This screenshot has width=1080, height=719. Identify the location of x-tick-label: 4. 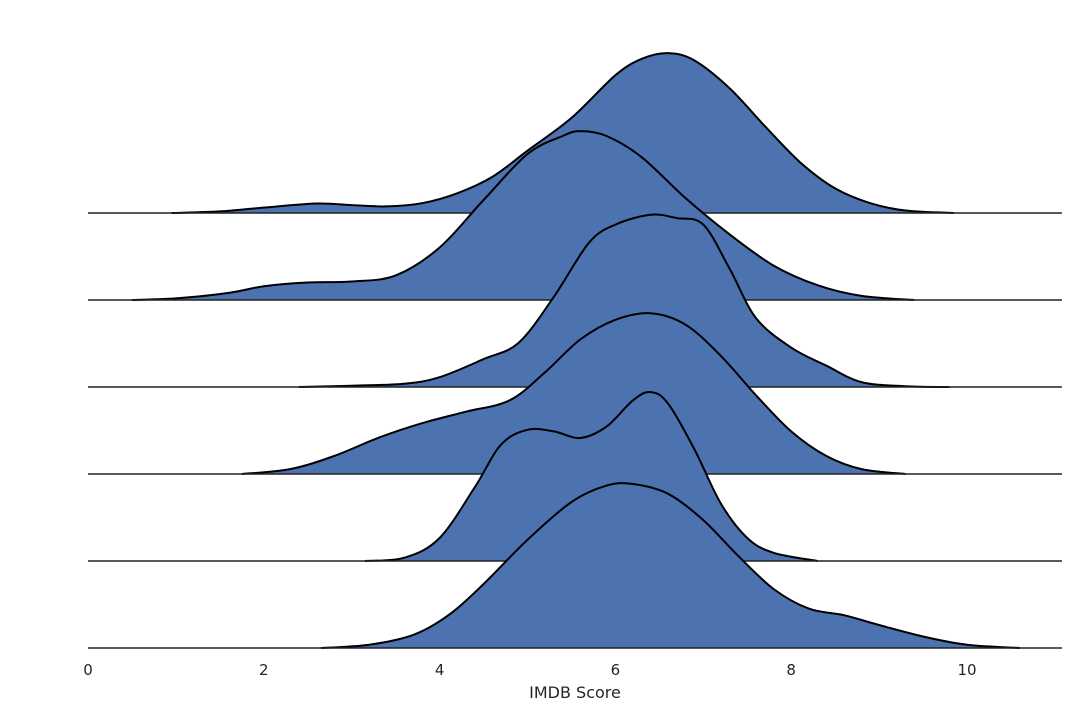
(440, 670).